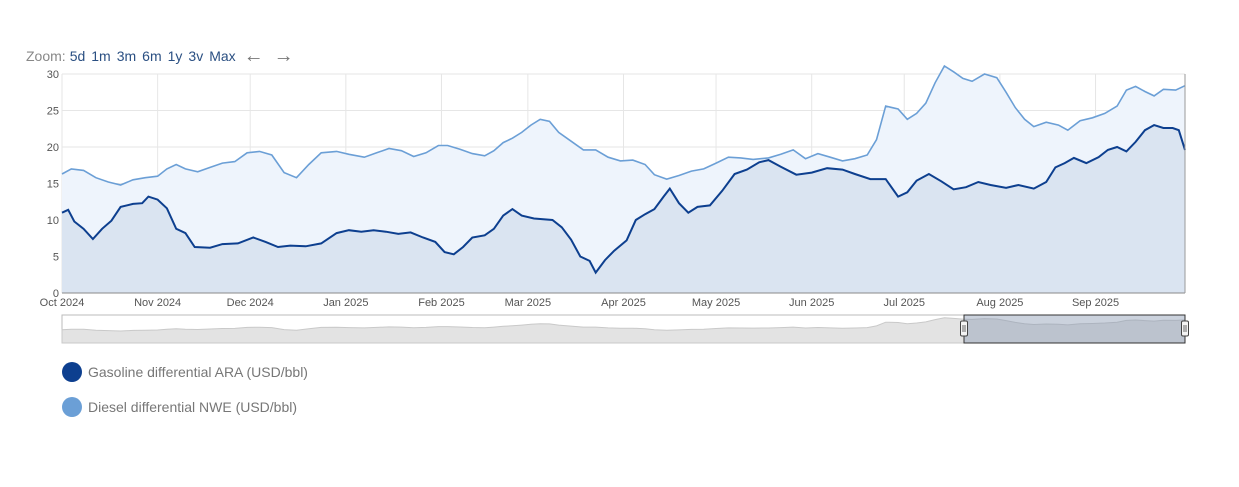 This screenshot has height=487, width=1239. I want to click on legend-item-gasoline: Gasoline differential ARA (USD/bbl), so click(185, 372).